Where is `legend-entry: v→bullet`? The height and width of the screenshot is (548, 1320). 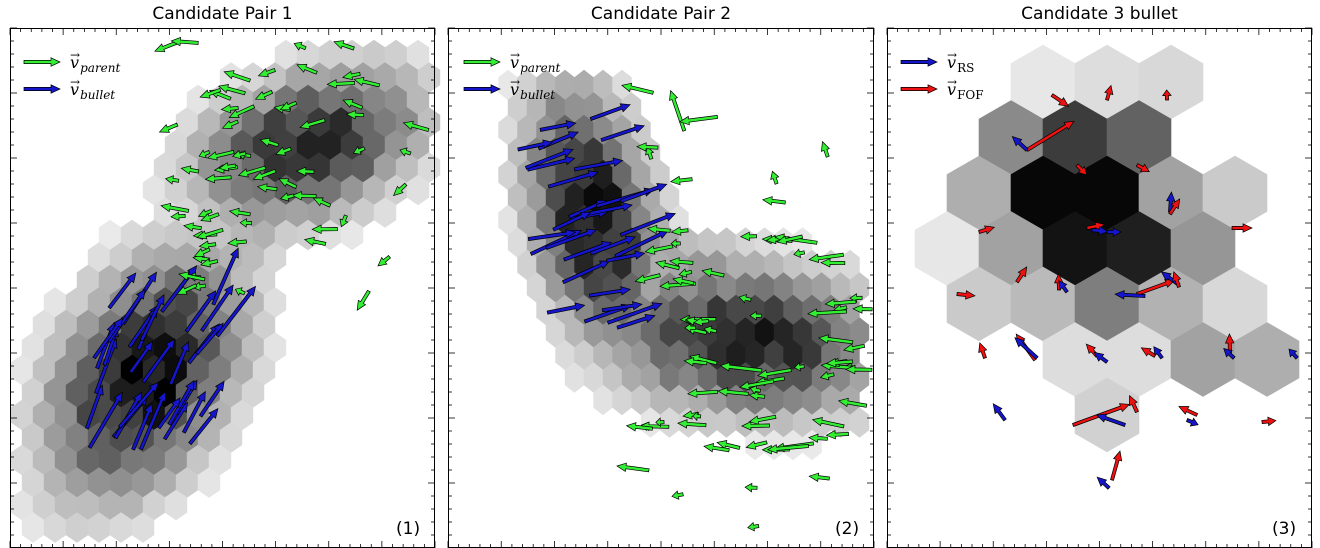
legend-entry: v→bullet is located at coordinates (509, 88).